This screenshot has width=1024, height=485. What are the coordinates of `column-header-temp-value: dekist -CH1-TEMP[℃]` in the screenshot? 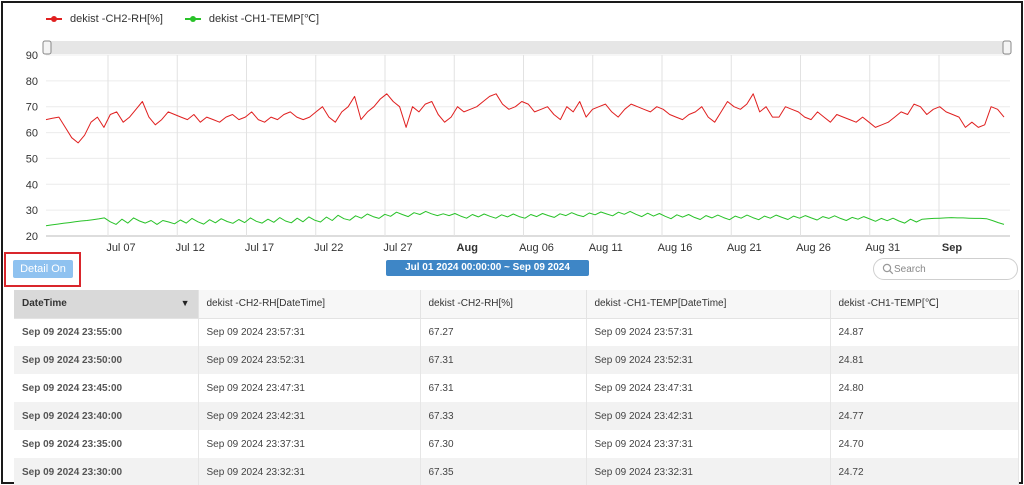 It's located at (924, 304).